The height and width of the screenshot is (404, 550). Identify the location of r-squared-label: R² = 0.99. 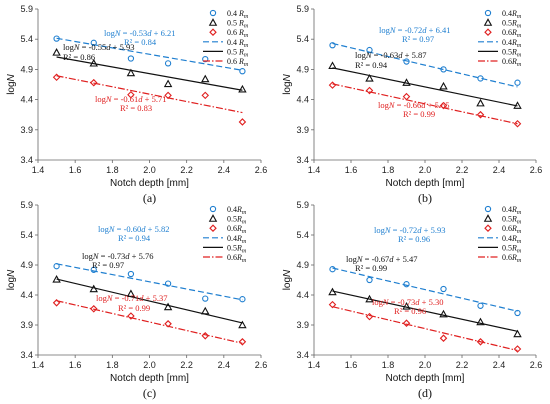
(419, 114).